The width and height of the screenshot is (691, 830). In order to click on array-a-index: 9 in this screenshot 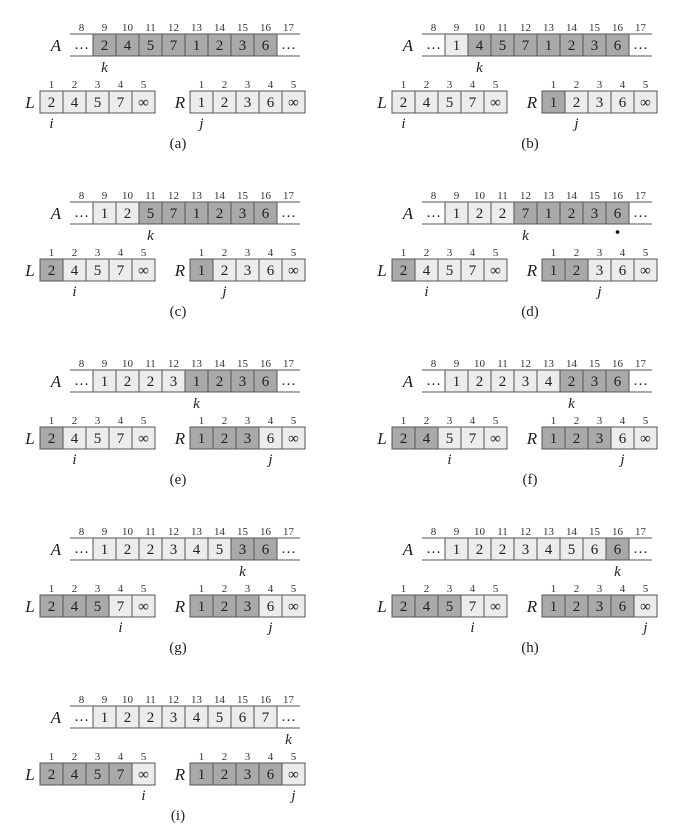, I will do `click(457, 196)`.